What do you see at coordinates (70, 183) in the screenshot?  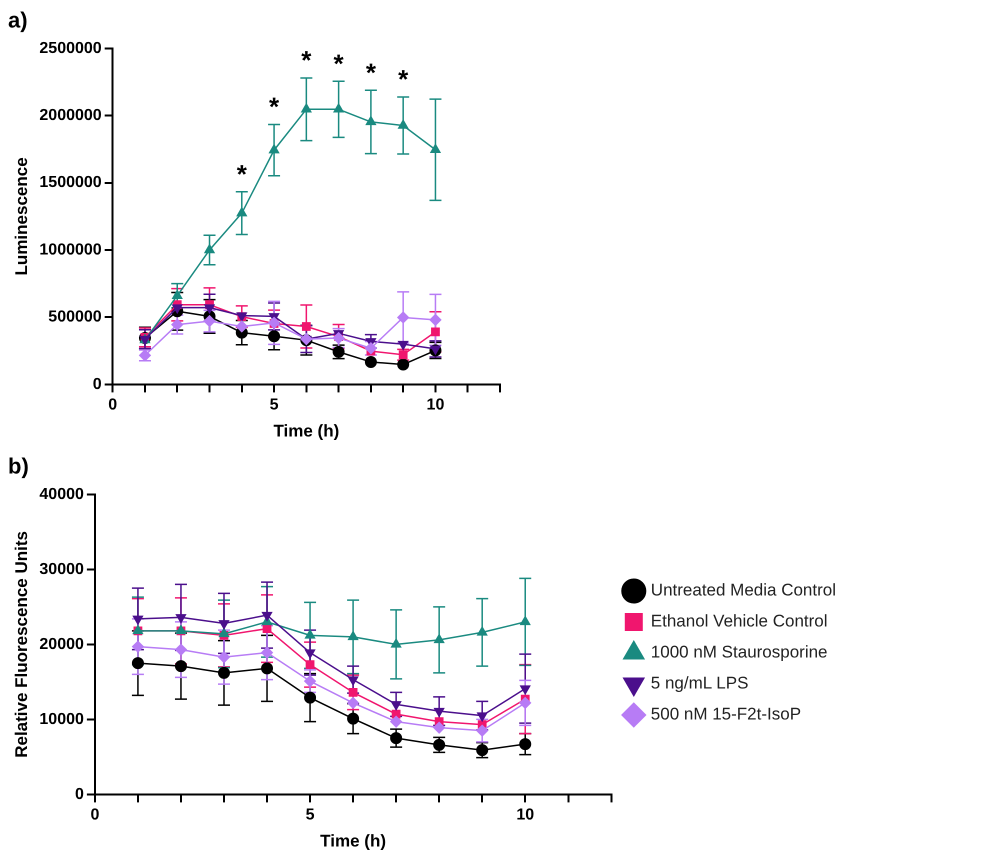 I see `y-tick-label: 1500000` at bounding box center [70, 183].